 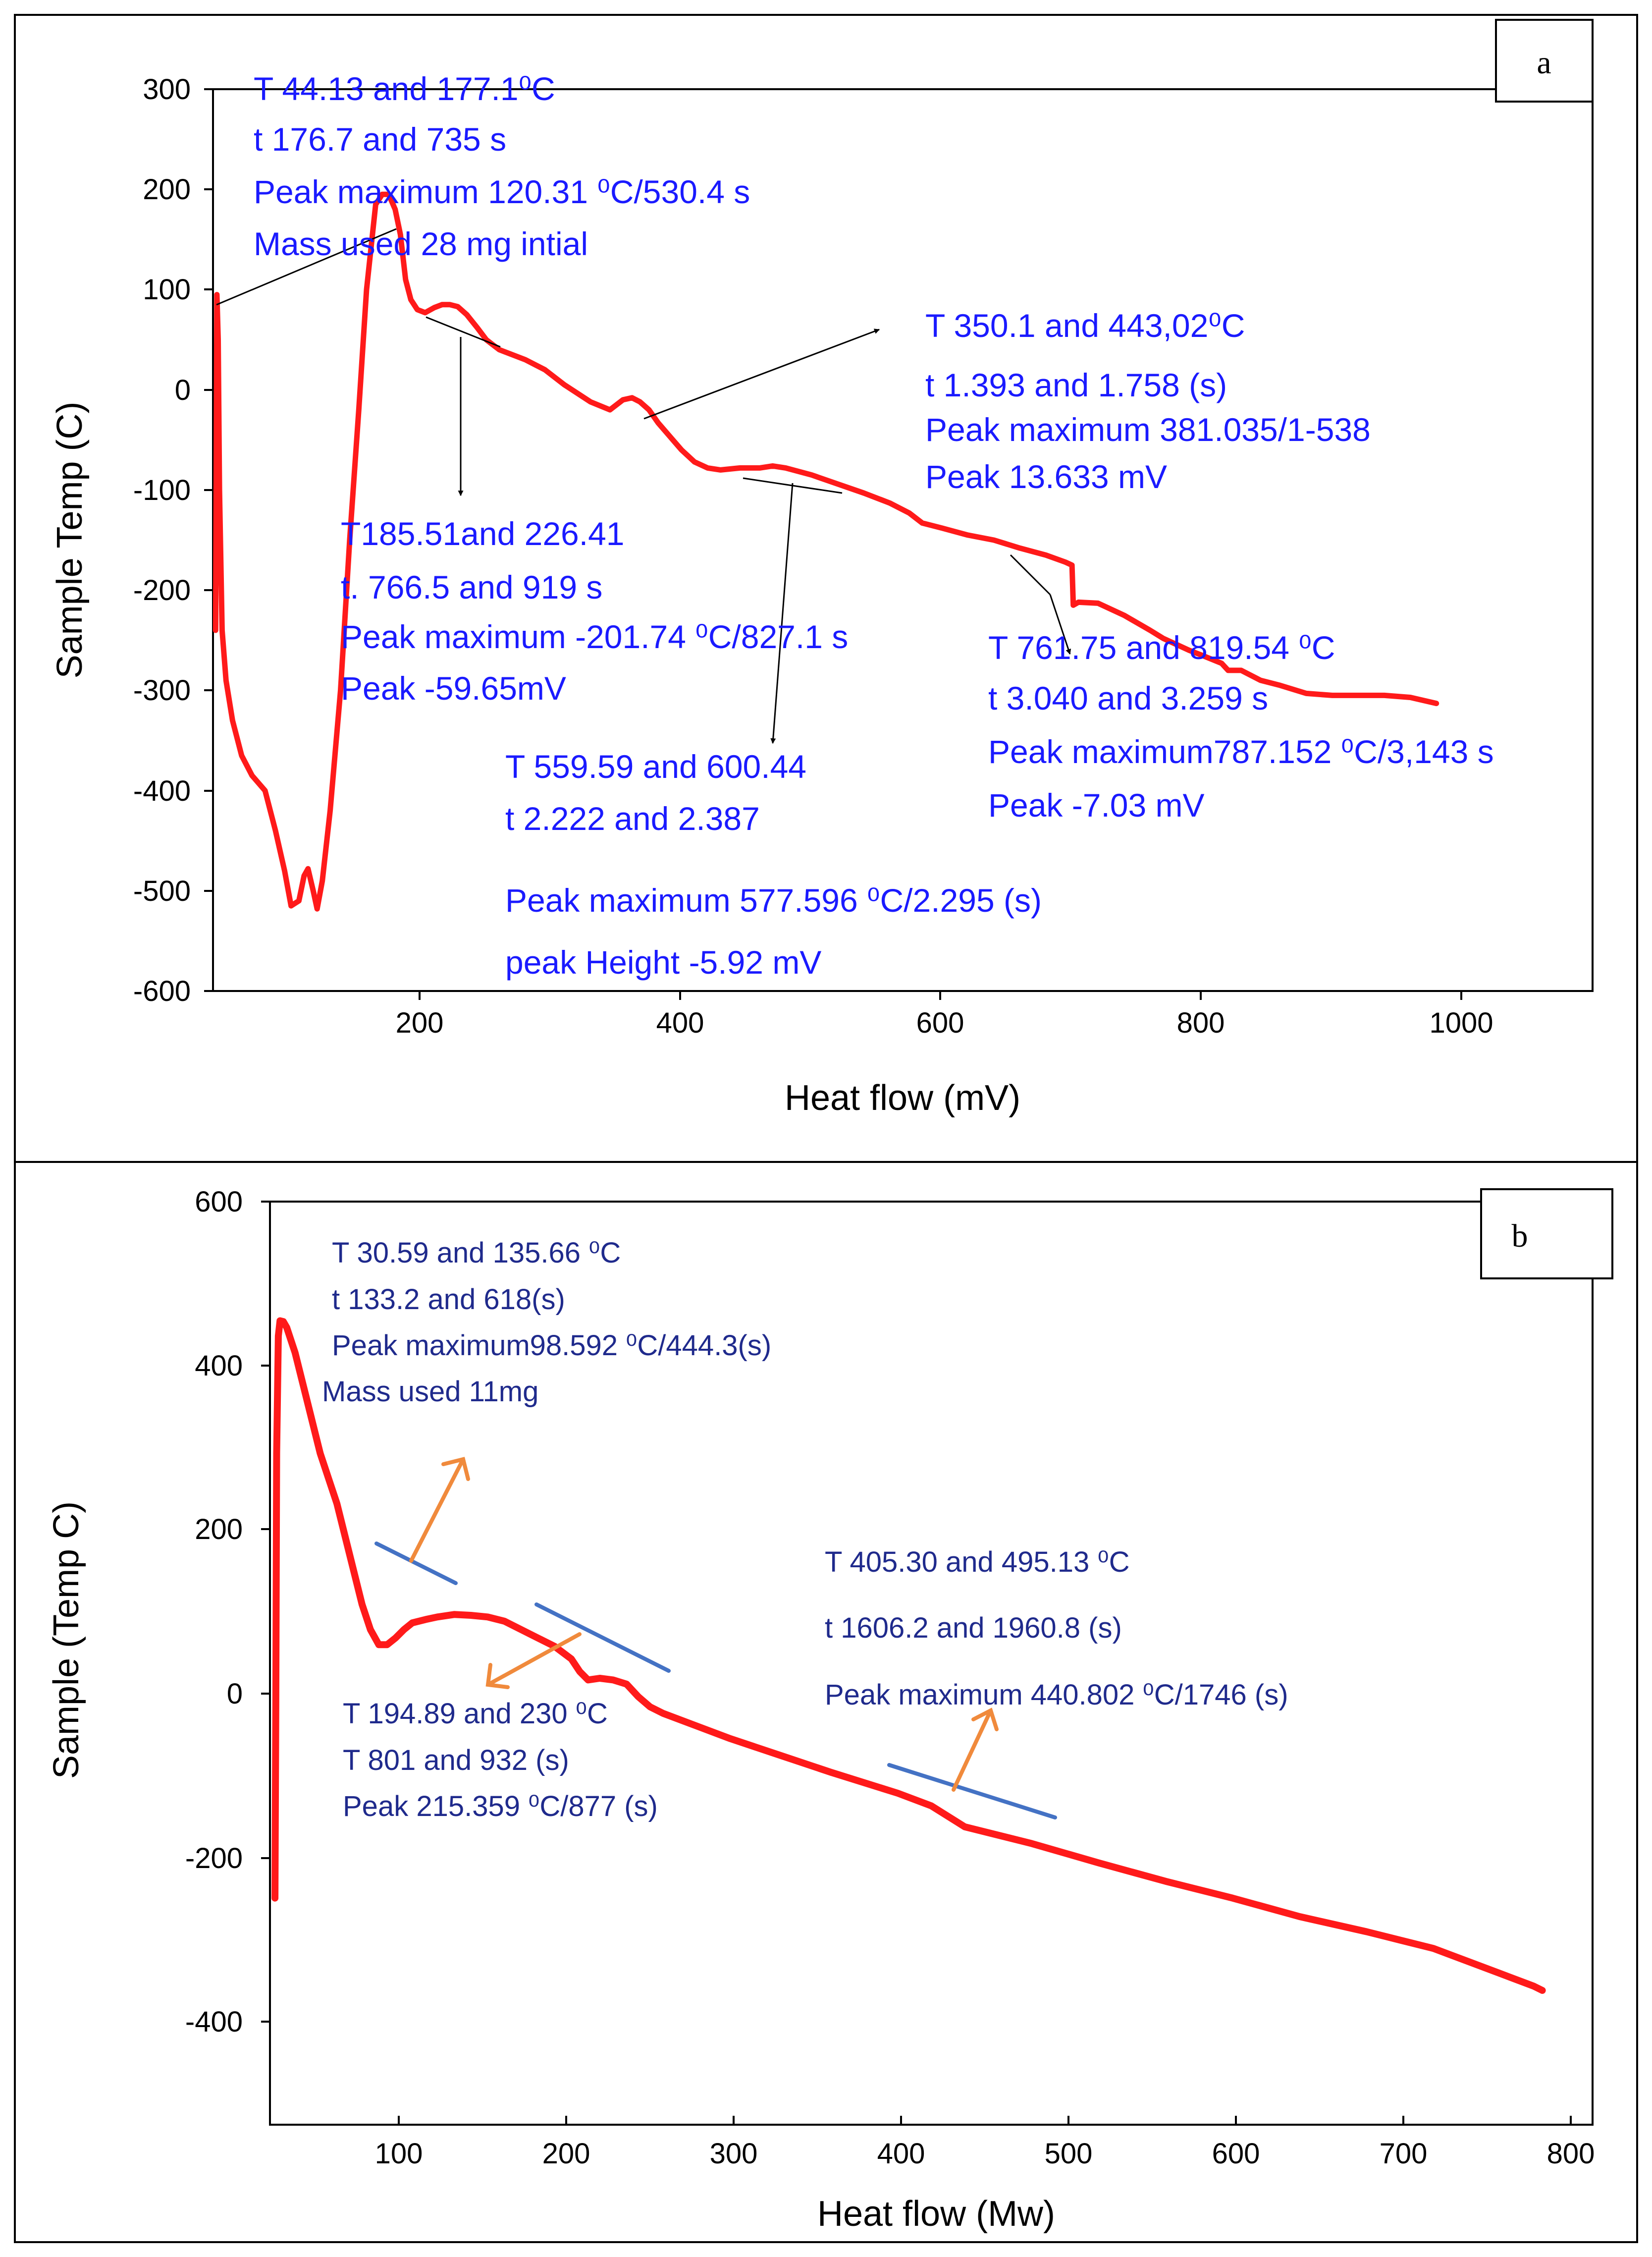 I want to click on annotation-text: Peak -7.03 mV, so click(x=1096, y=805).